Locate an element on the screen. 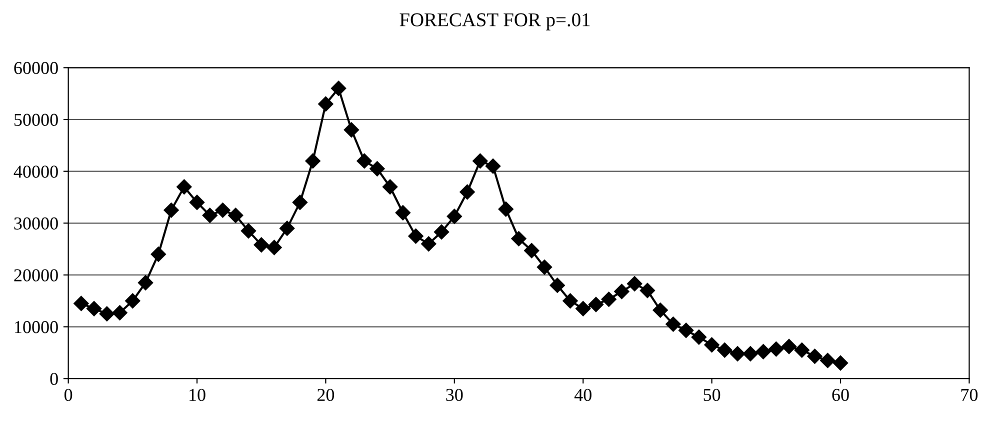 The height and width of the screenshot is (423, 990). y-tick-label: 50000 is located at coordinates (36, 120).